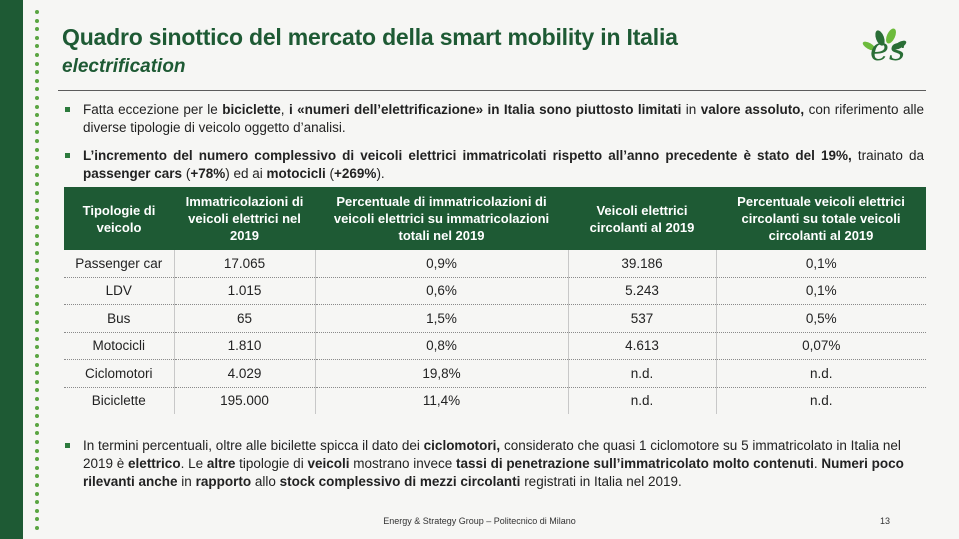 This screenshot has height=539, width=959. Describe the element at coordinates (193, 463) in the screenshot. I see `text-run: . Le` at that location.